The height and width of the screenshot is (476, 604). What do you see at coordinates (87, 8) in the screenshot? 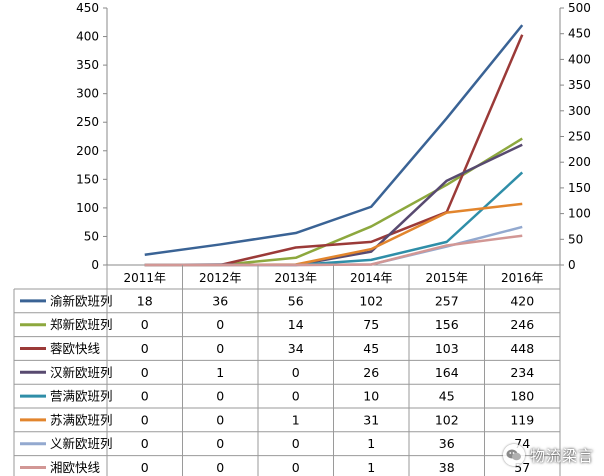
I see `y-left-tick-label: 450` at bounding box center [87, 8].